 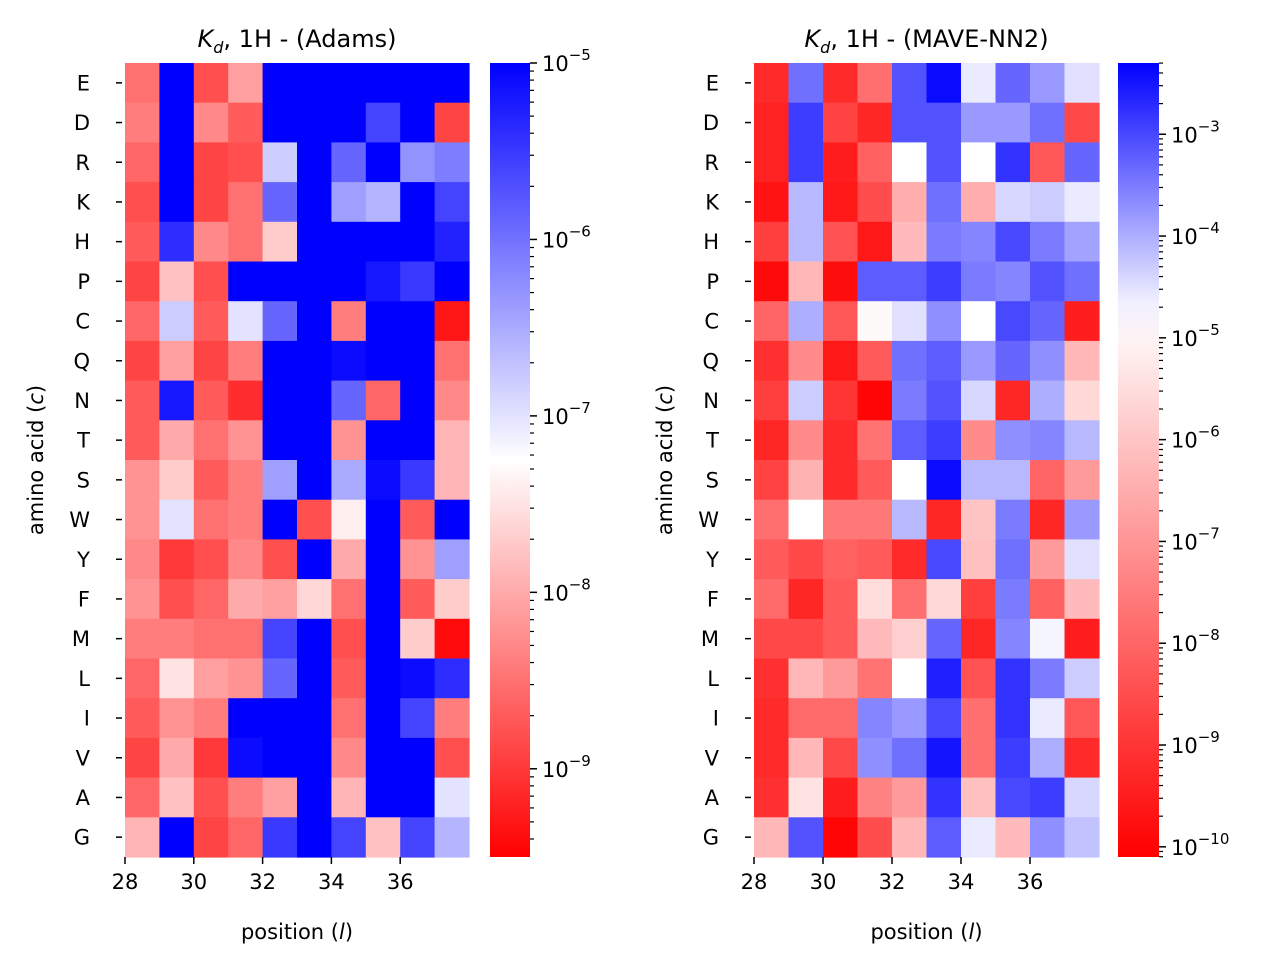 What do you see at coordinates (713, 599) in the screenshot?
I see `y-tick-label: F` at bounding box center [713, 599].